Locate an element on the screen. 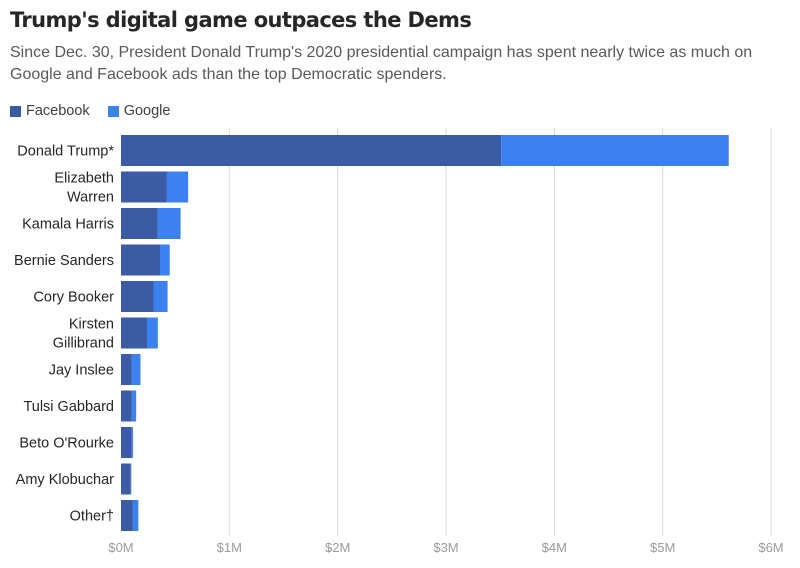  category-label: Tulsi Gabbard is located at coordinates (68, 407).